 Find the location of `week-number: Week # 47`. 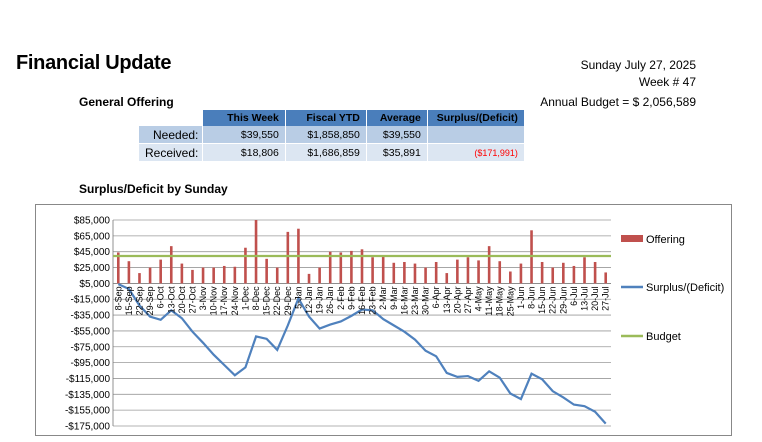

week-number: Week # 47 is located at coordinates (667, 82).